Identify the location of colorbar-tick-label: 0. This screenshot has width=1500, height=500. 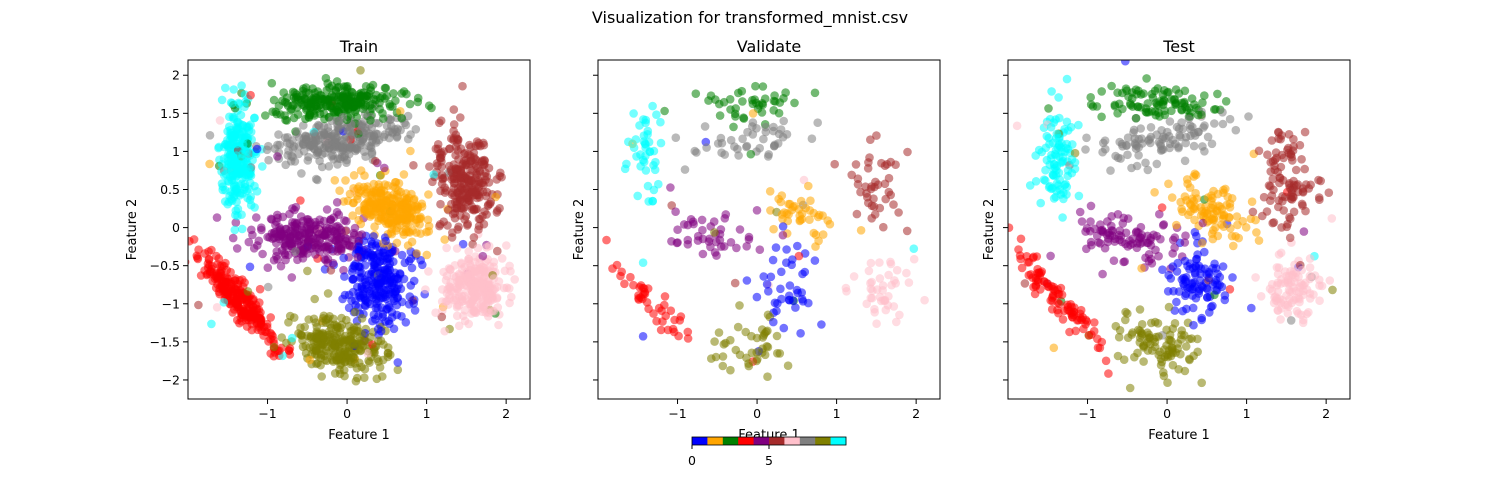
(692, 460).